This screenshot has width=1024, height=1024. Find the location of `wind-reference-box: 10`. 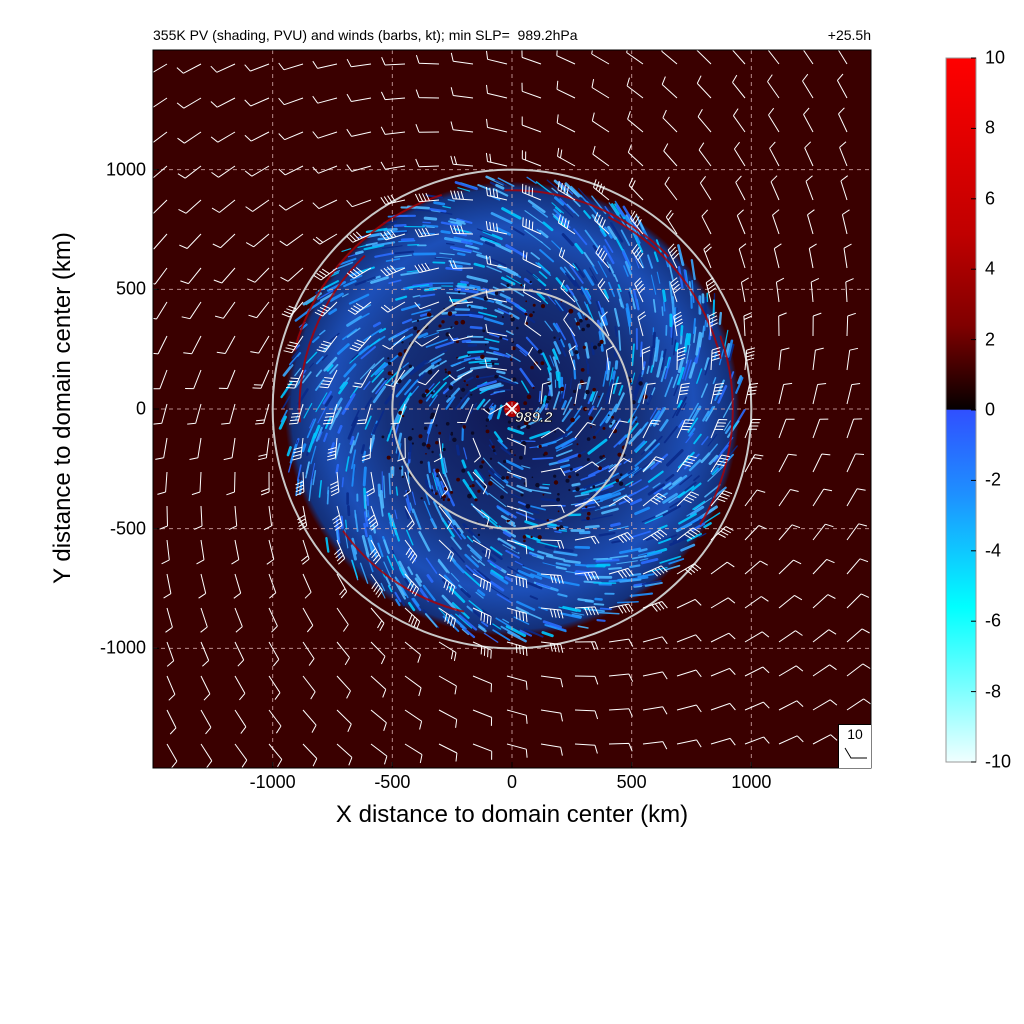

wind-reference-box: 10 is located at coordinates (854, 746).